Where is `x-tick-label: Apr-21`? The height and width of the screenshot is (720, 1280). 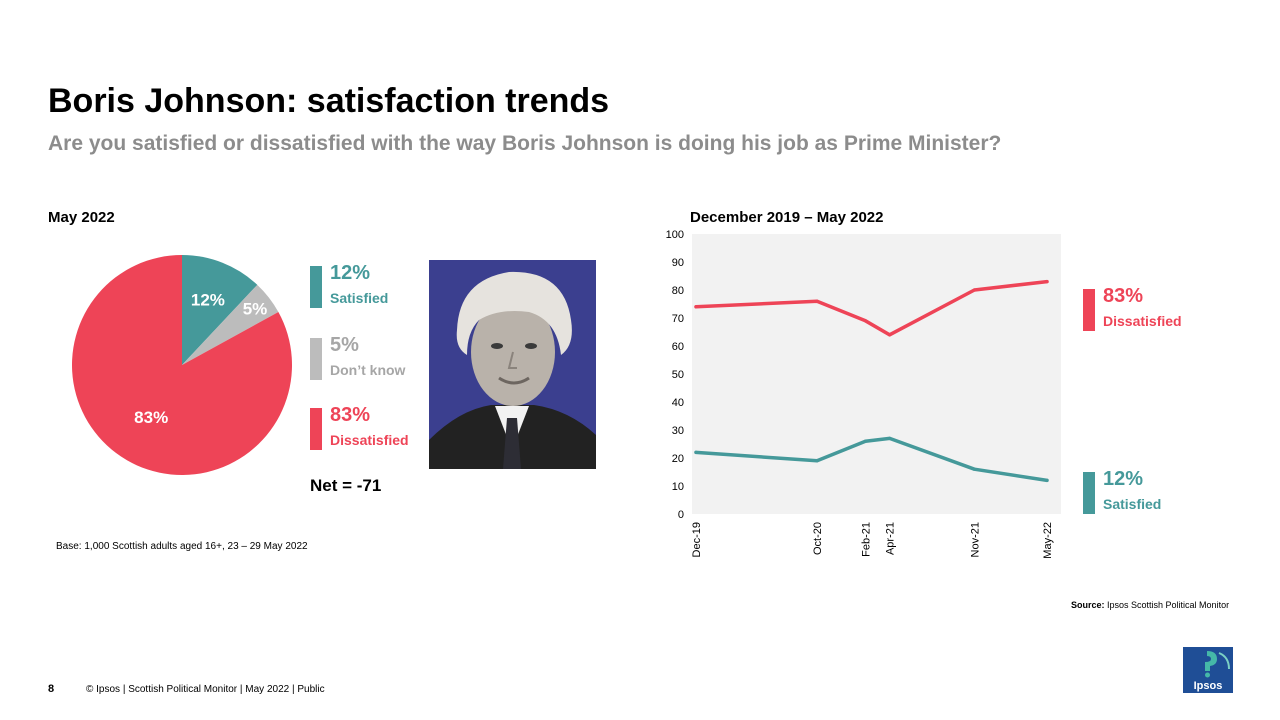
x-tick-label: Apr-21 is located at coordinates (891, 538).